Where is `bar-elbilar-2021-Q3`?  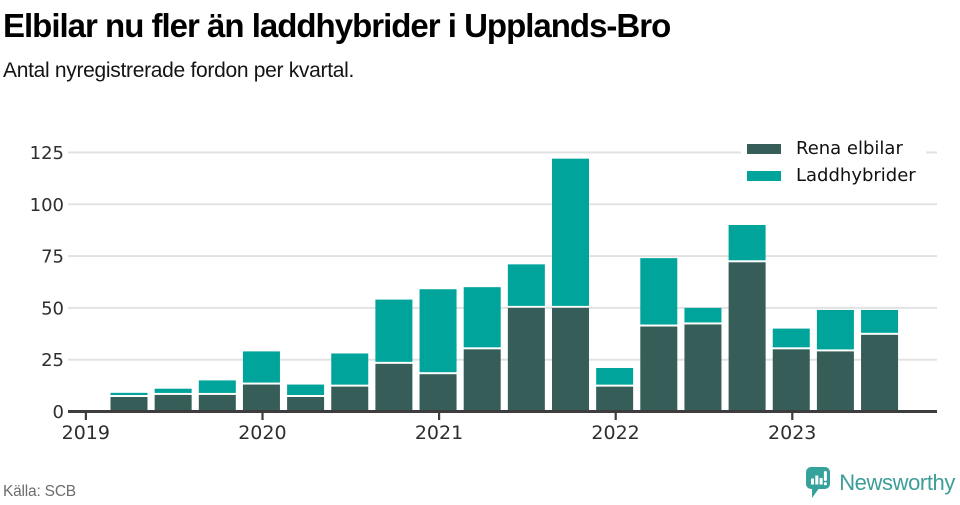 bar-elbilar-2021-Q3 is located at coordinates (526, 359).